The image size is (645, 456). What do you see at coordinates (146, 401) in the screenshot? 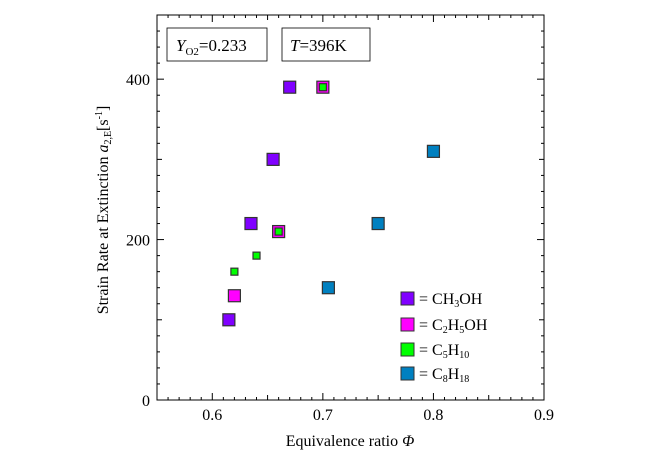
I see `y-tick-label: 0` at bounding box center [146, 401].